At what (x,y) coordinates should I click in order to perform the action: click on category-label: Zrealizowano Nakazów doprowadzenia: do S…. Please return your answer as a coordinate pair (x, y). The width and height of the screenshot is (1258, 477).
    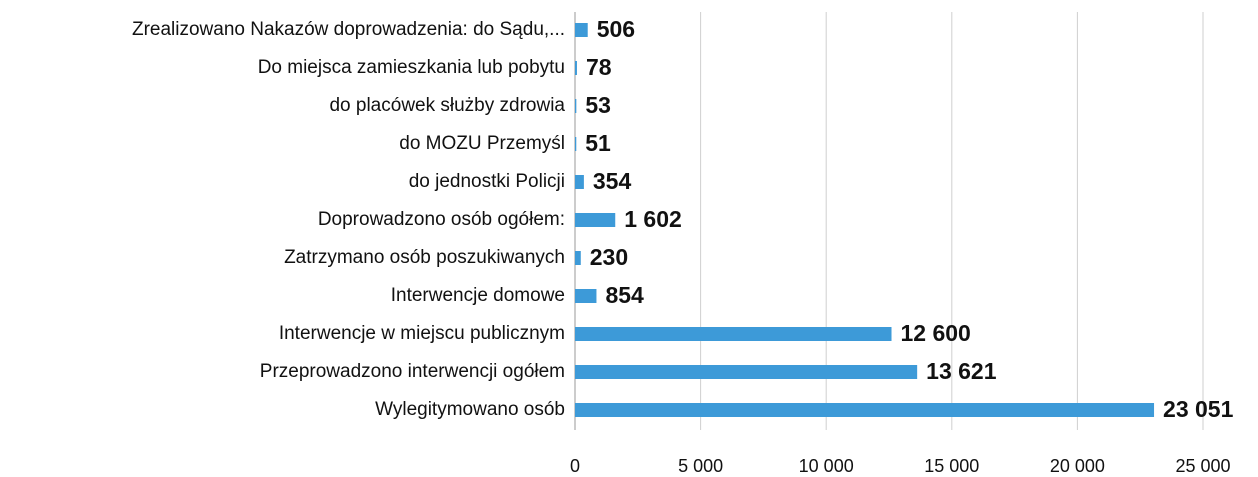
    Looking at the image, I should click on (348, 29).